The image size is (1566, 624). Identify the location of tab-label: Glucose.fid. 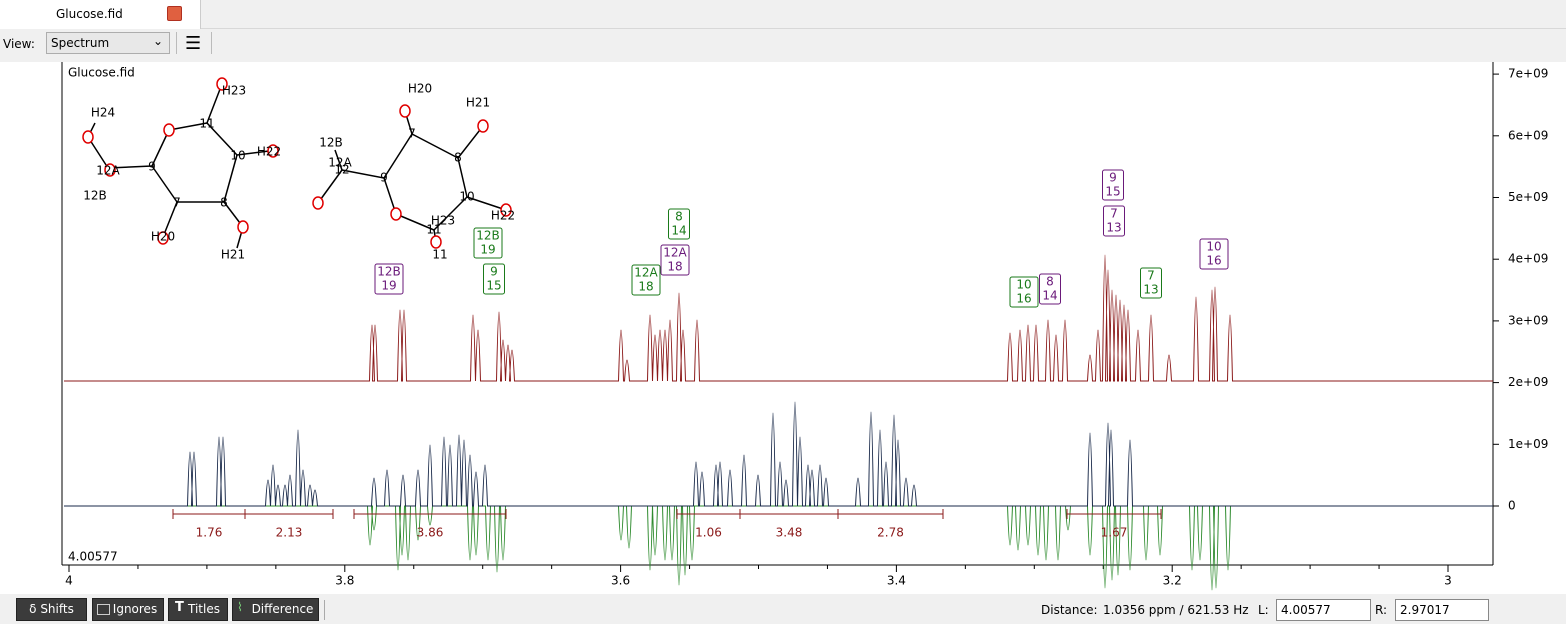
(89, 14).